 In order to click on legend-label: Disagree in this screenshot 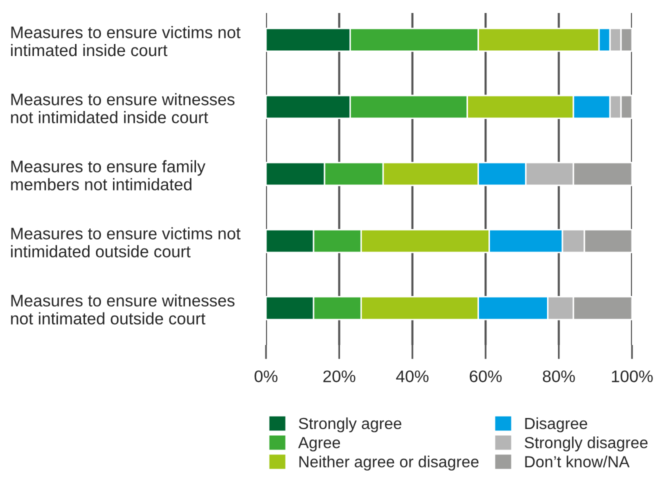, I will do `click(556, 424)`.